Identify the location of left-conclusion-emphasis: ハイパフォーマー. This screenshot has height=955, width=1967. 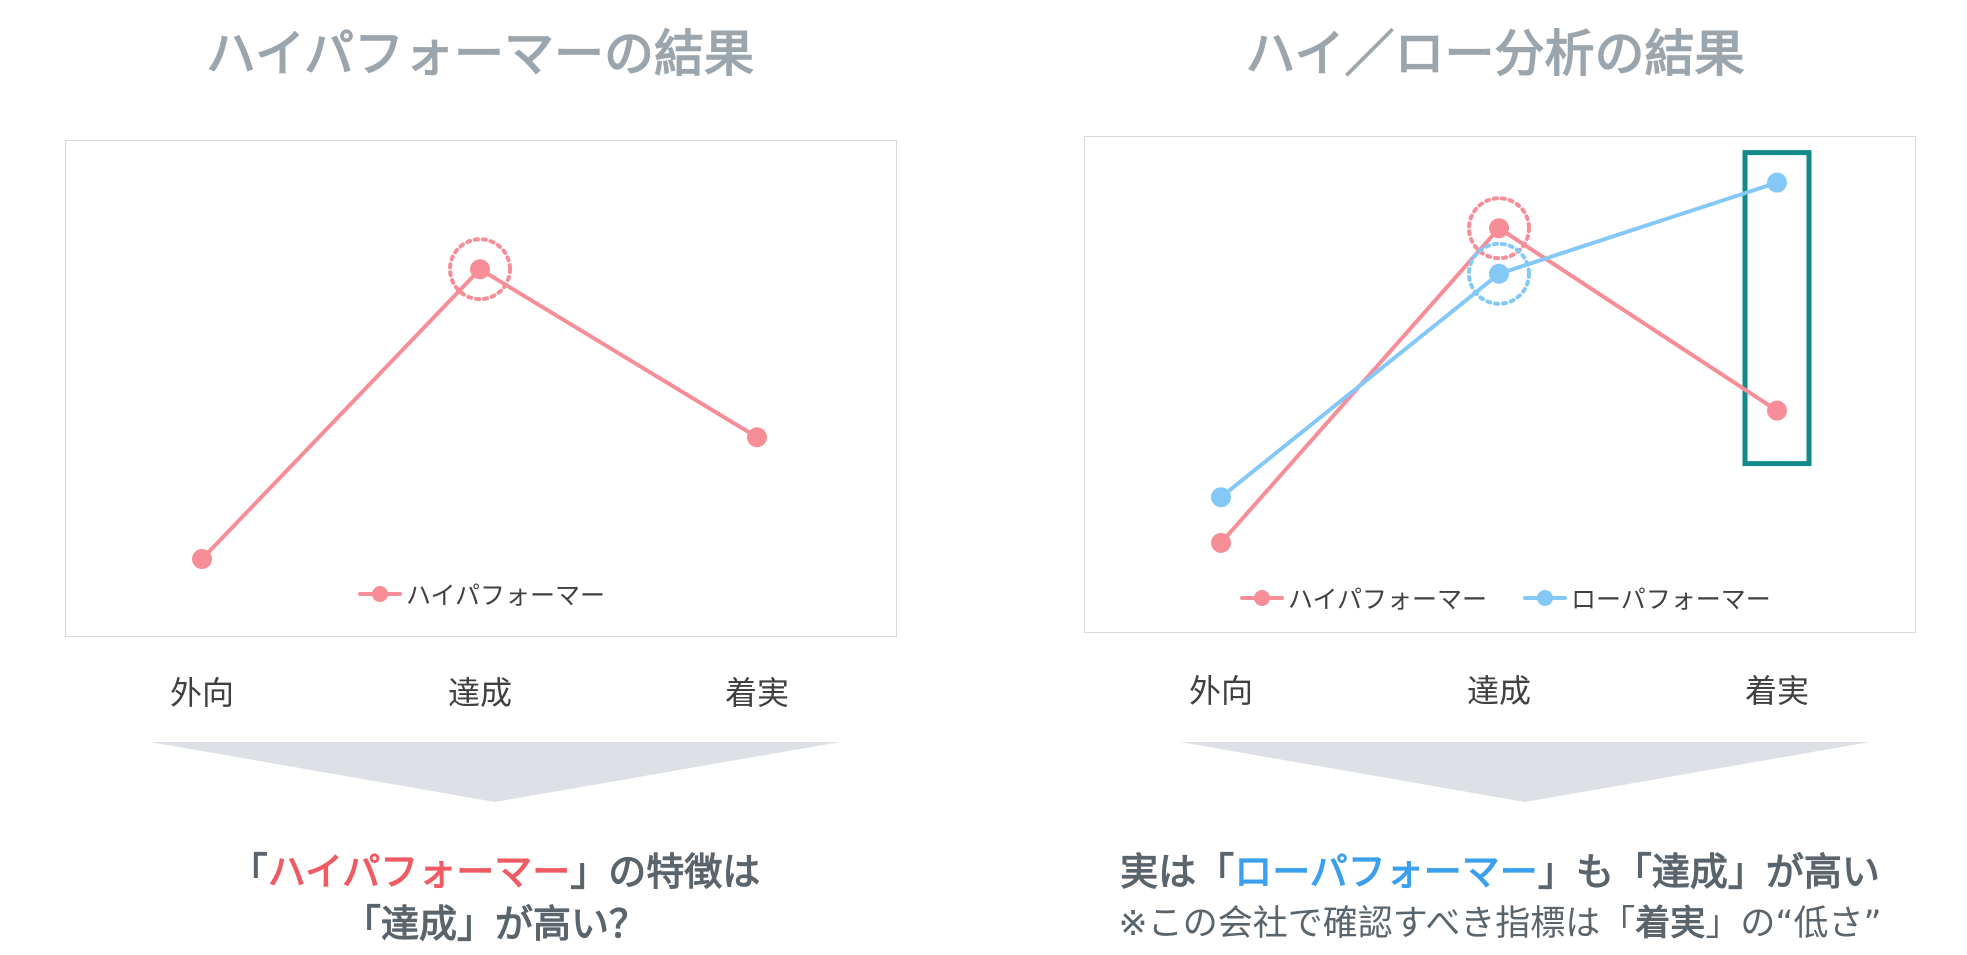
(419, 872).